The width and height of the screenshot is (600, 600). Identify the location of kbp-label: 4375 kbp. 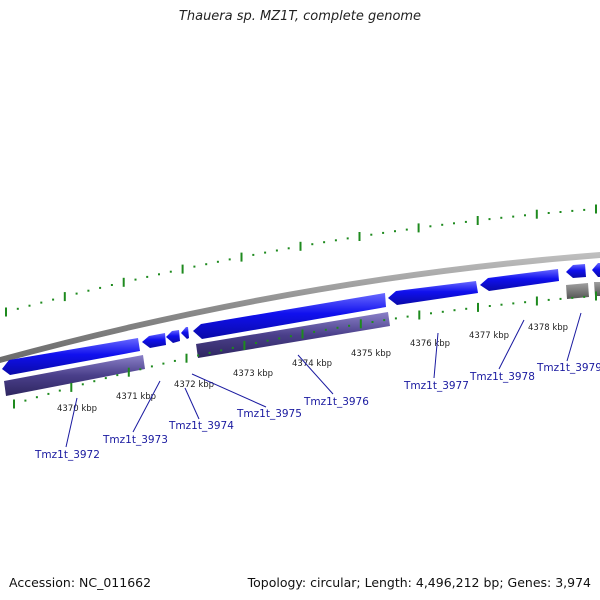
(371, 354).